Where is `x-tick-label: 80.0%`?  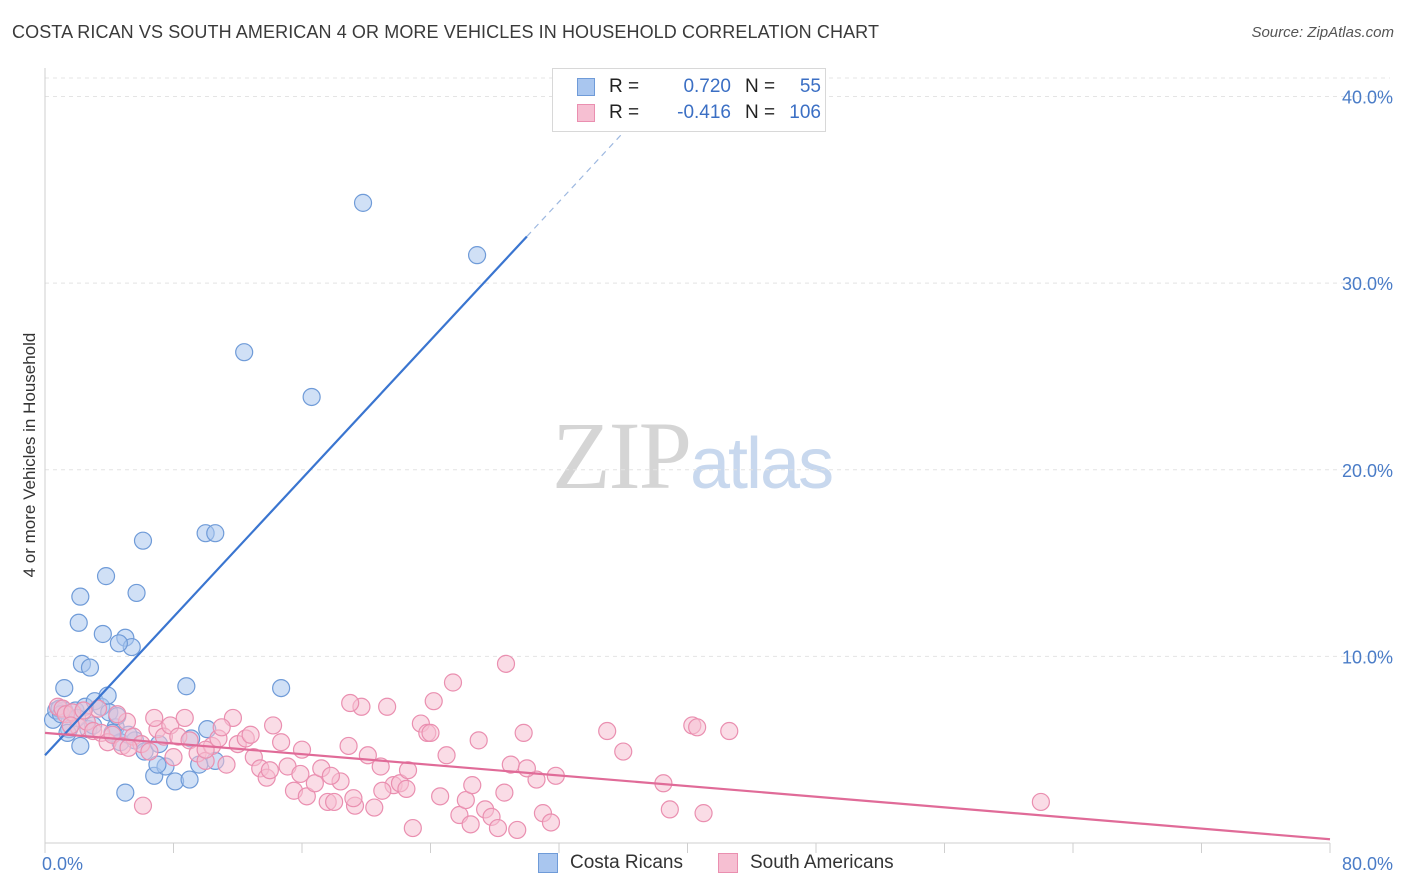
x-tick-label: 80.0% is located at coordinates (1367, 864).